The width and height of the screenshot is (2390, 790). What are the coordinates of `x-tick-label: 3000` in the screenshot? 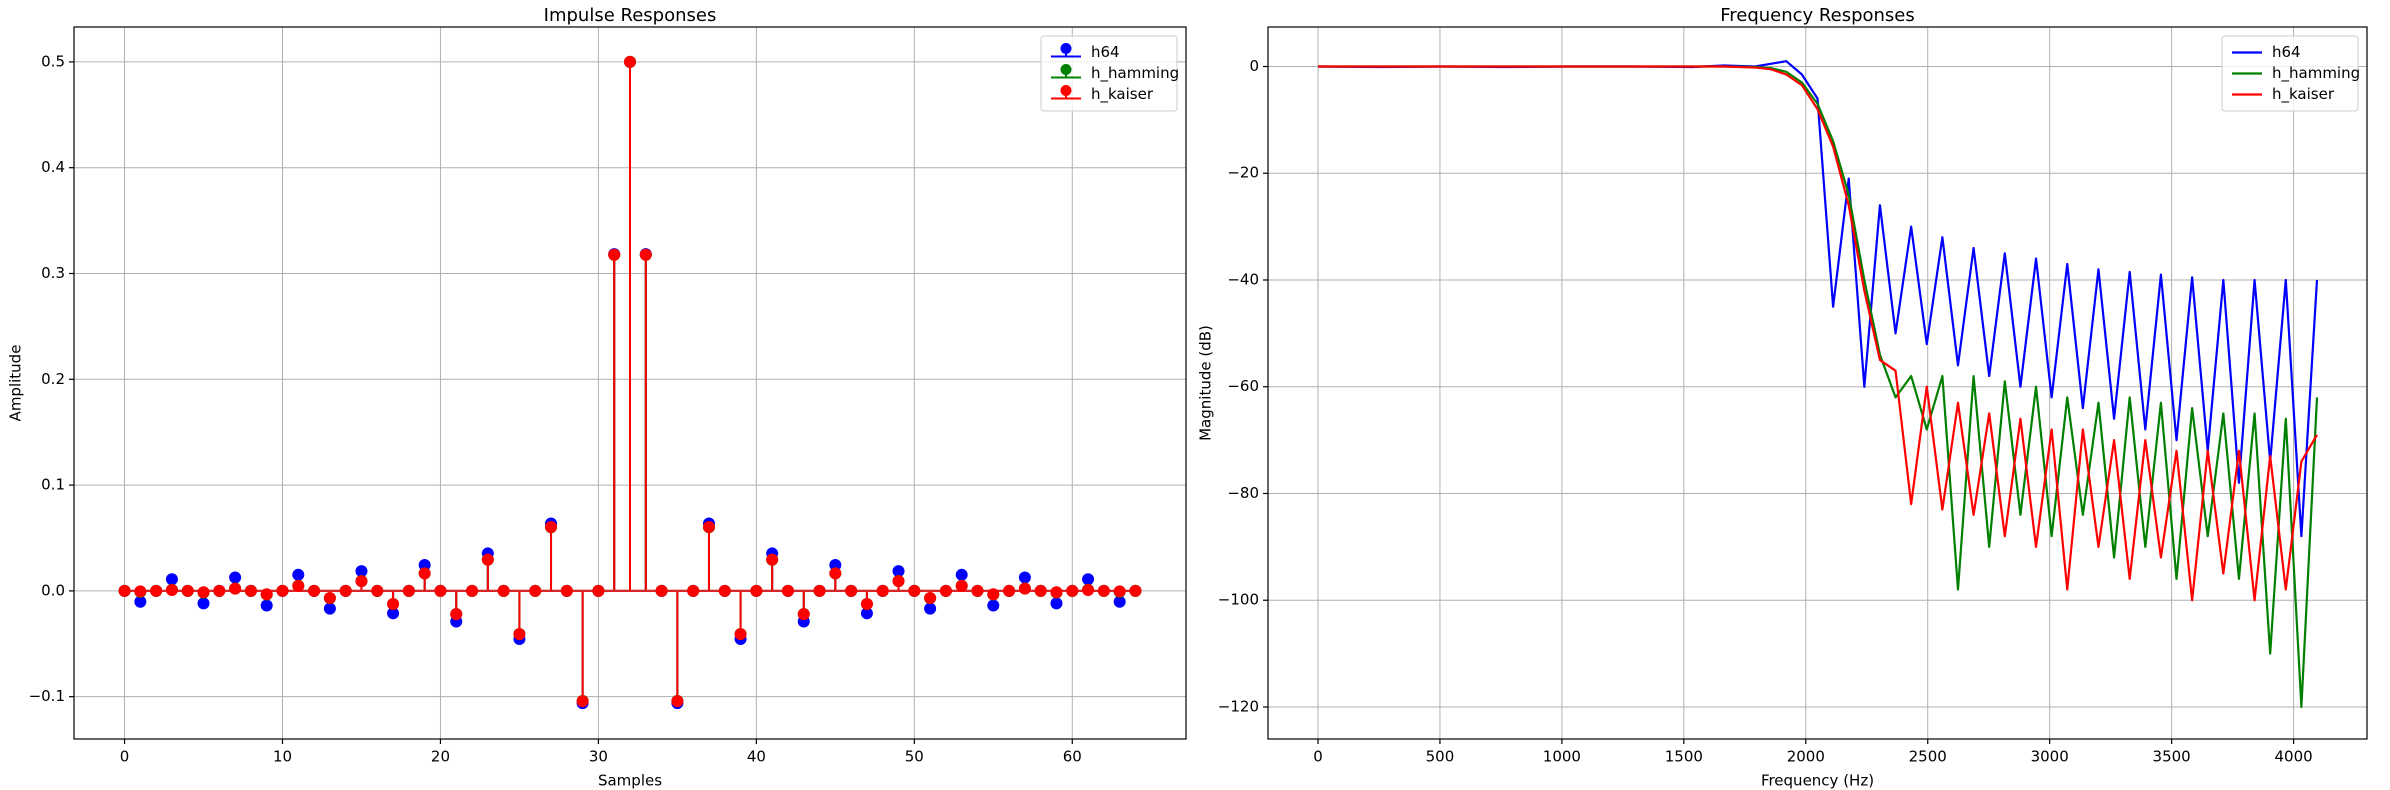 It's located at (2050, 757).